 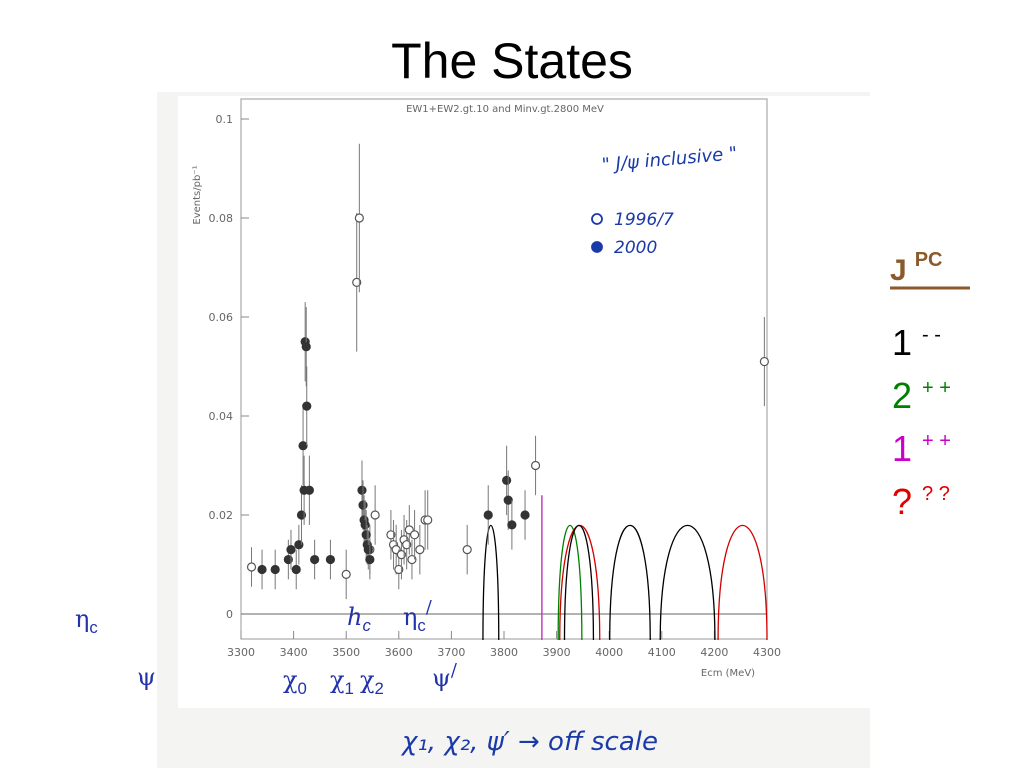 What do you see at coordinates (767, 652) in the screenshot?
I see `x-tick-label: 4300` at bounding box center [767, 652].